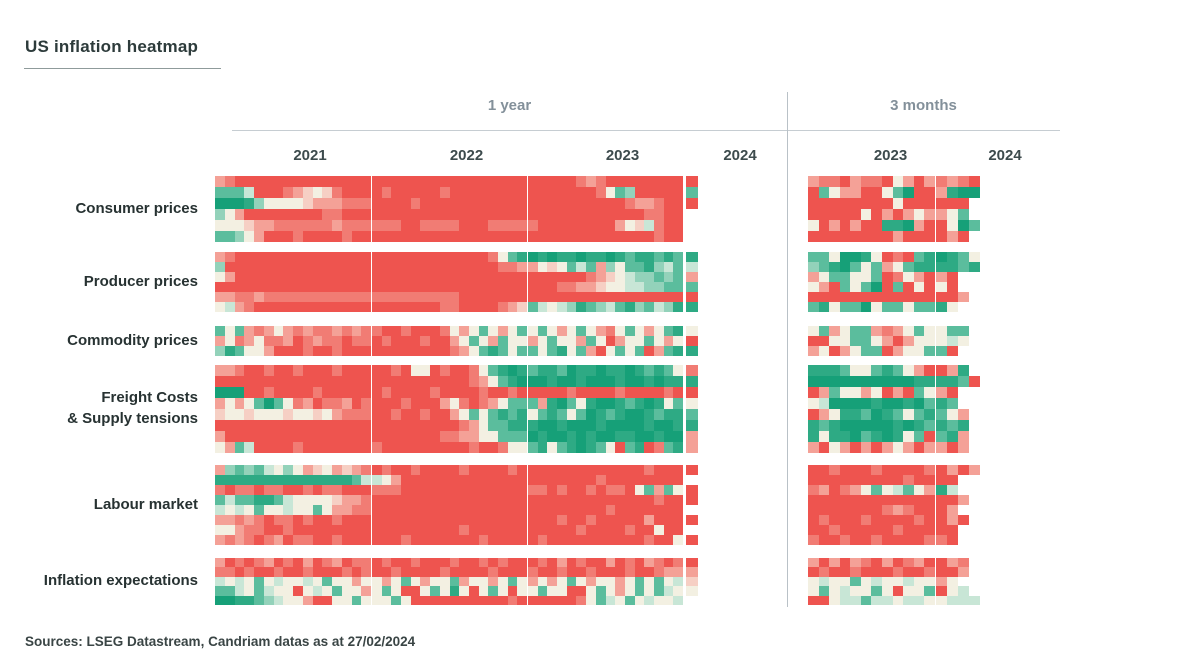  I want to click on year-label-2022: 2022, so click(466, 155).